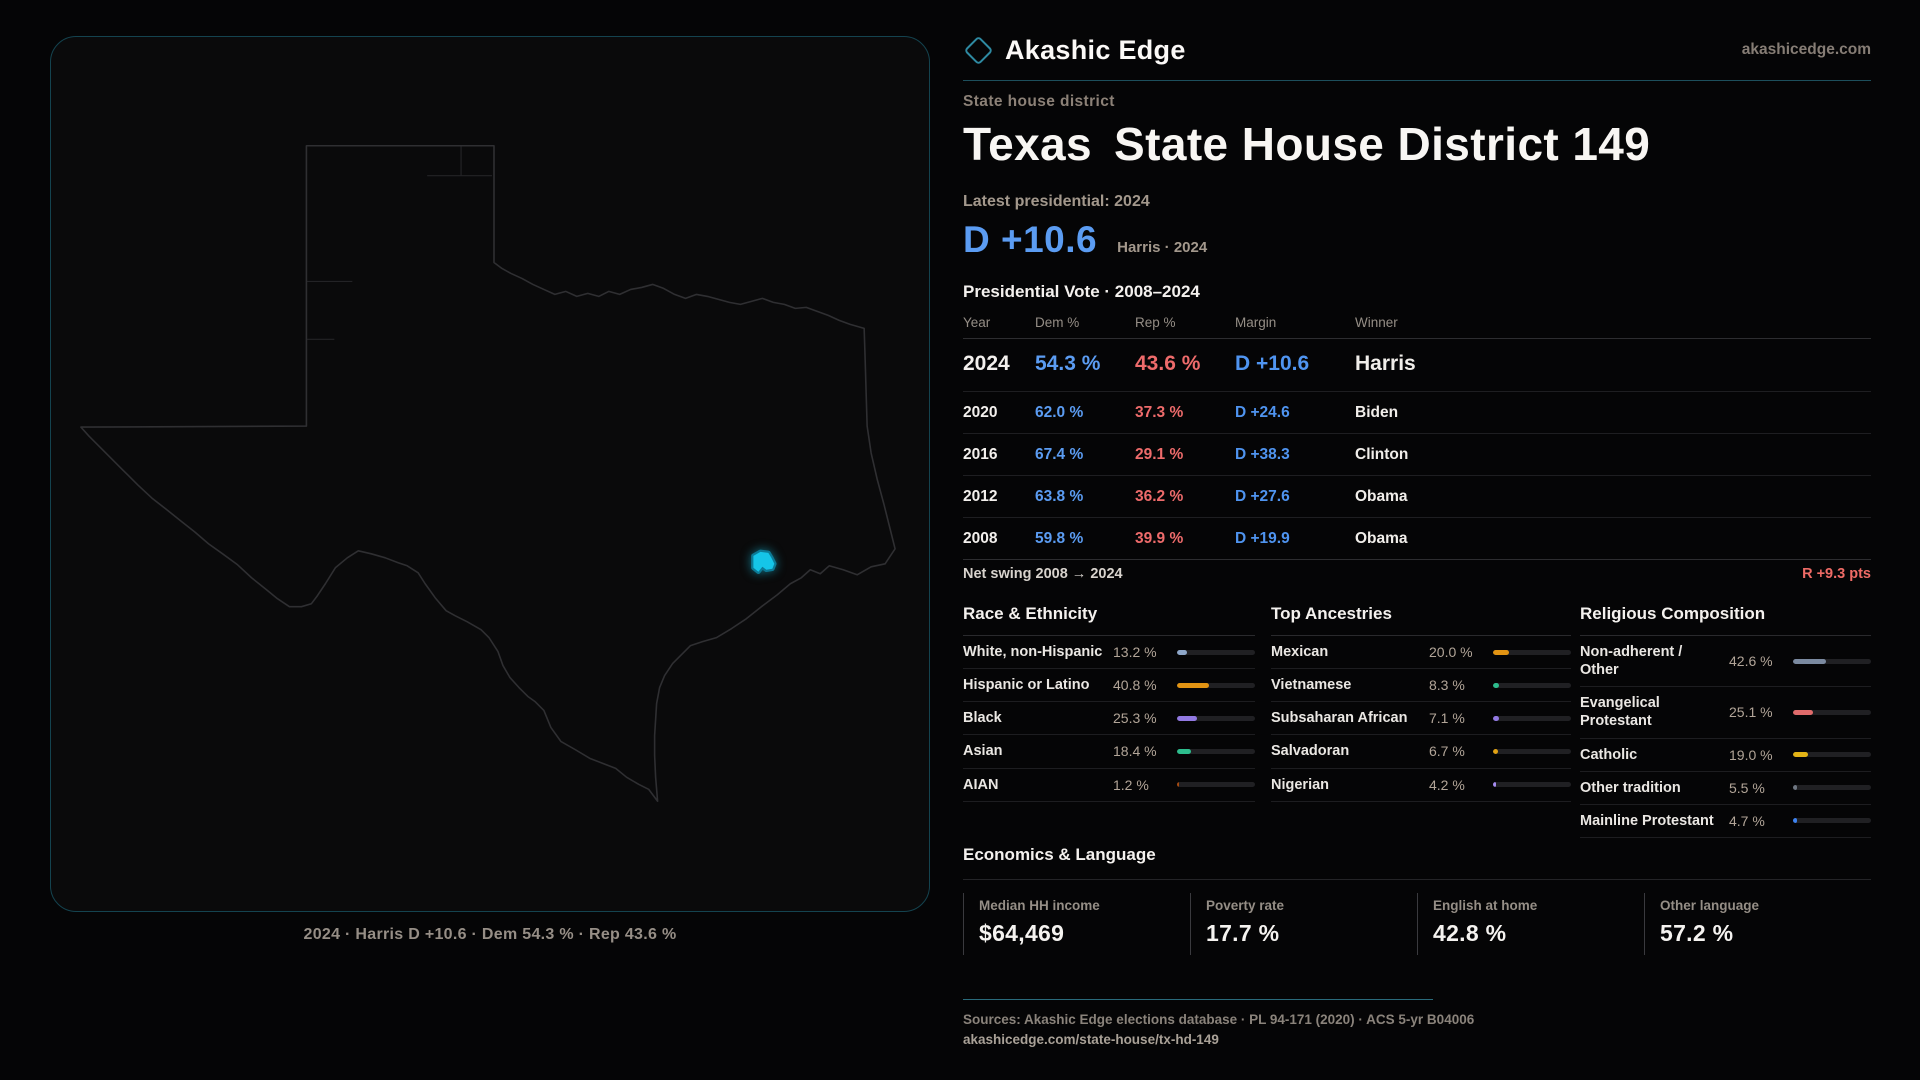 The width and height of the screenshot is (1920, 1080). I want to click on stat-row: Asian 18.4 %, so click(1109, 752).